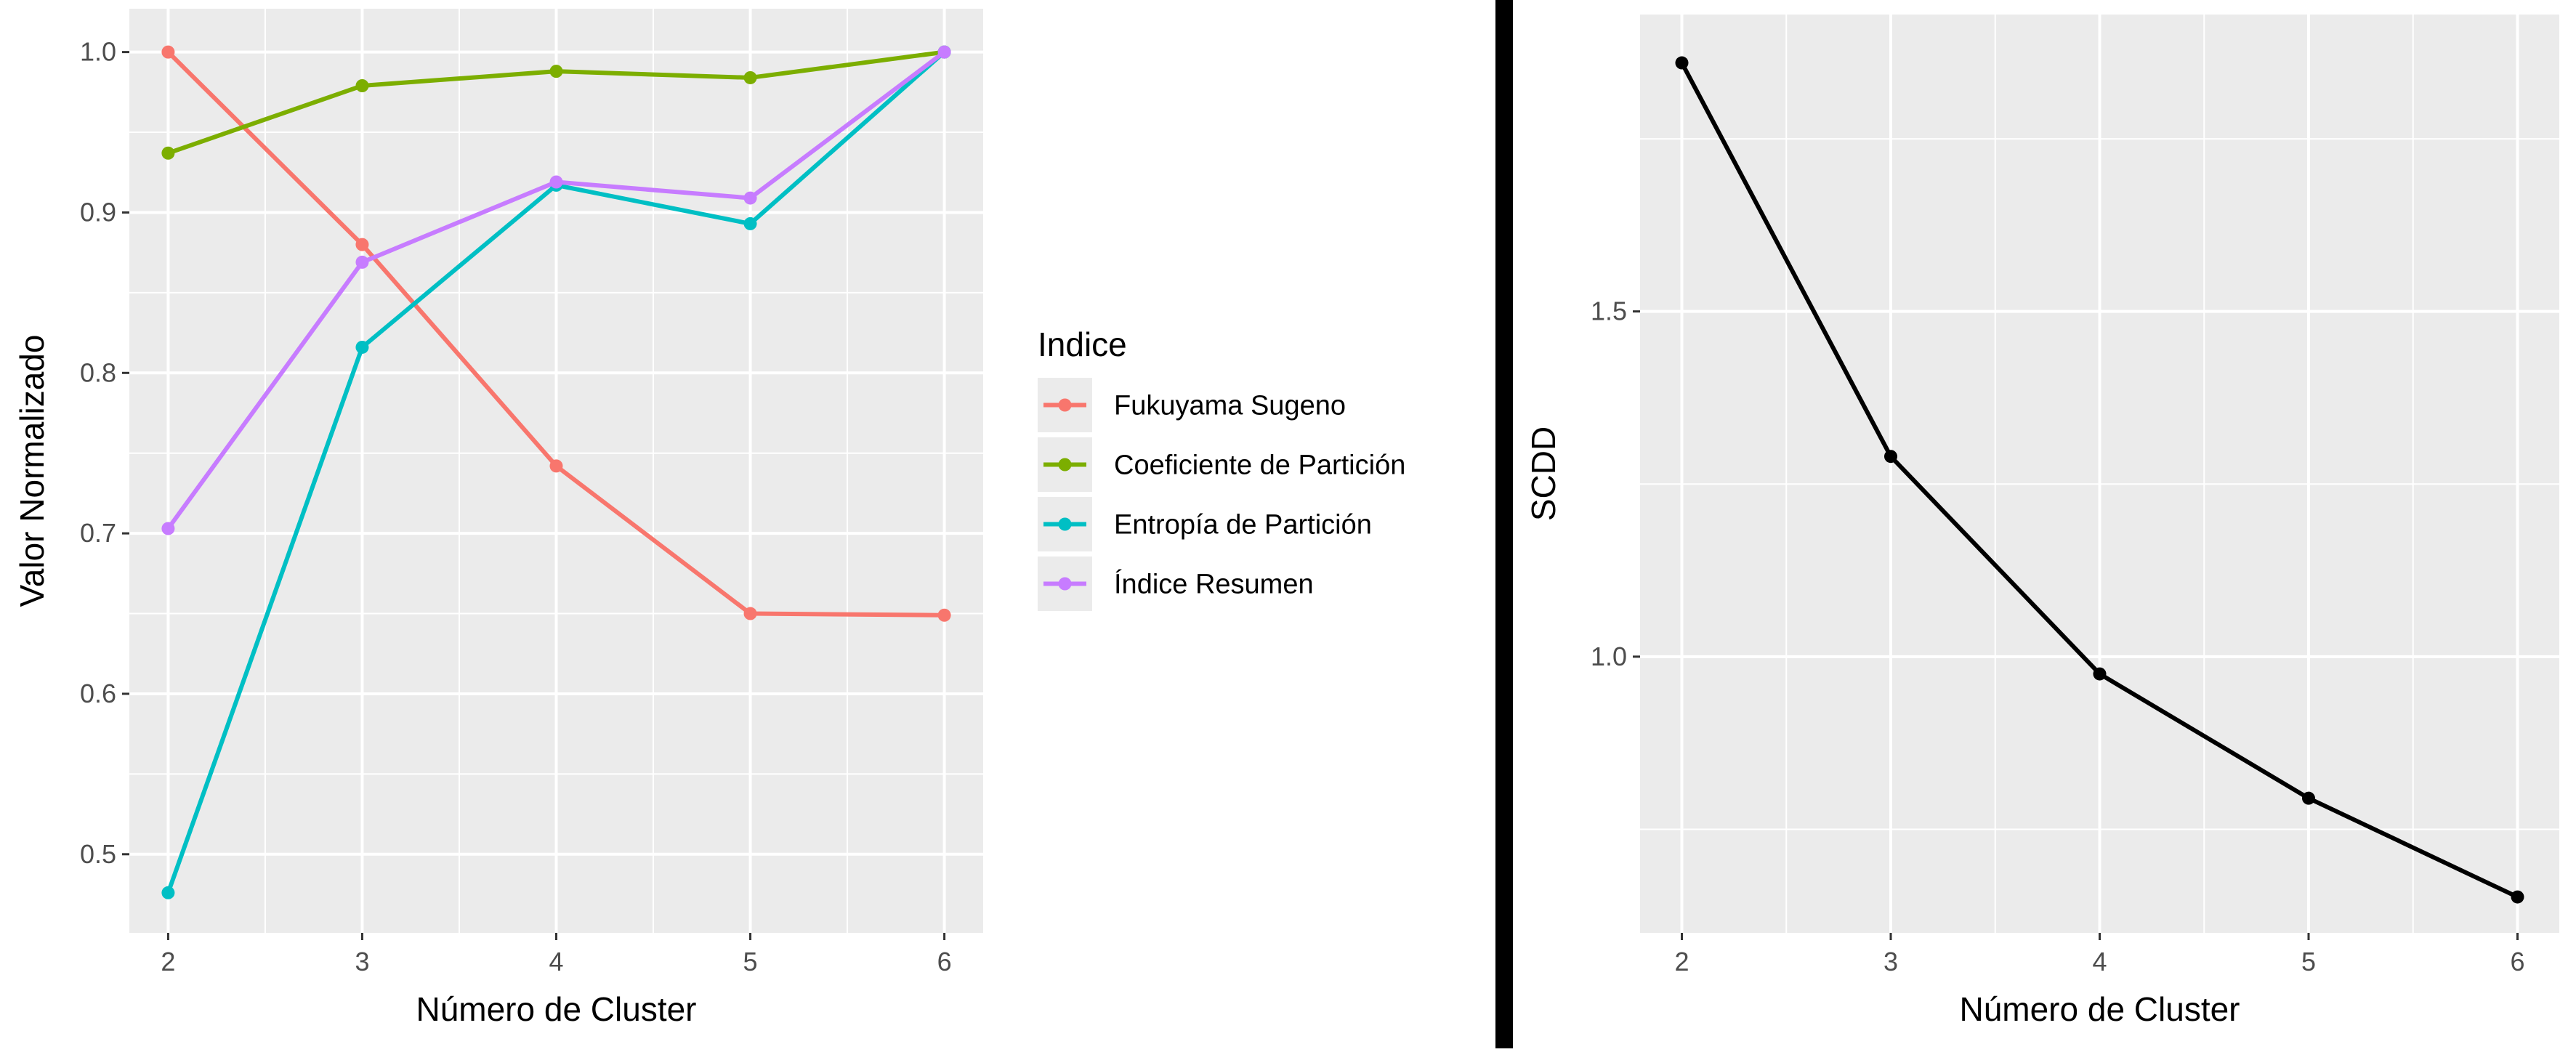  What do you see at coordinates (98, 854) in the screenshot?
I see `y-tick-label: 0.5` at bounding box center [98, 854].